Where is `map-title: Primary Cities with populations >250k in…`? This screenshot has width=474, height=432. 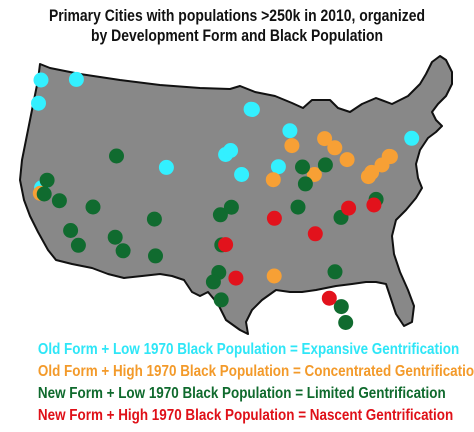
map-title: Primary Cities with populations >250k in… is located at coordinates (237, 26).